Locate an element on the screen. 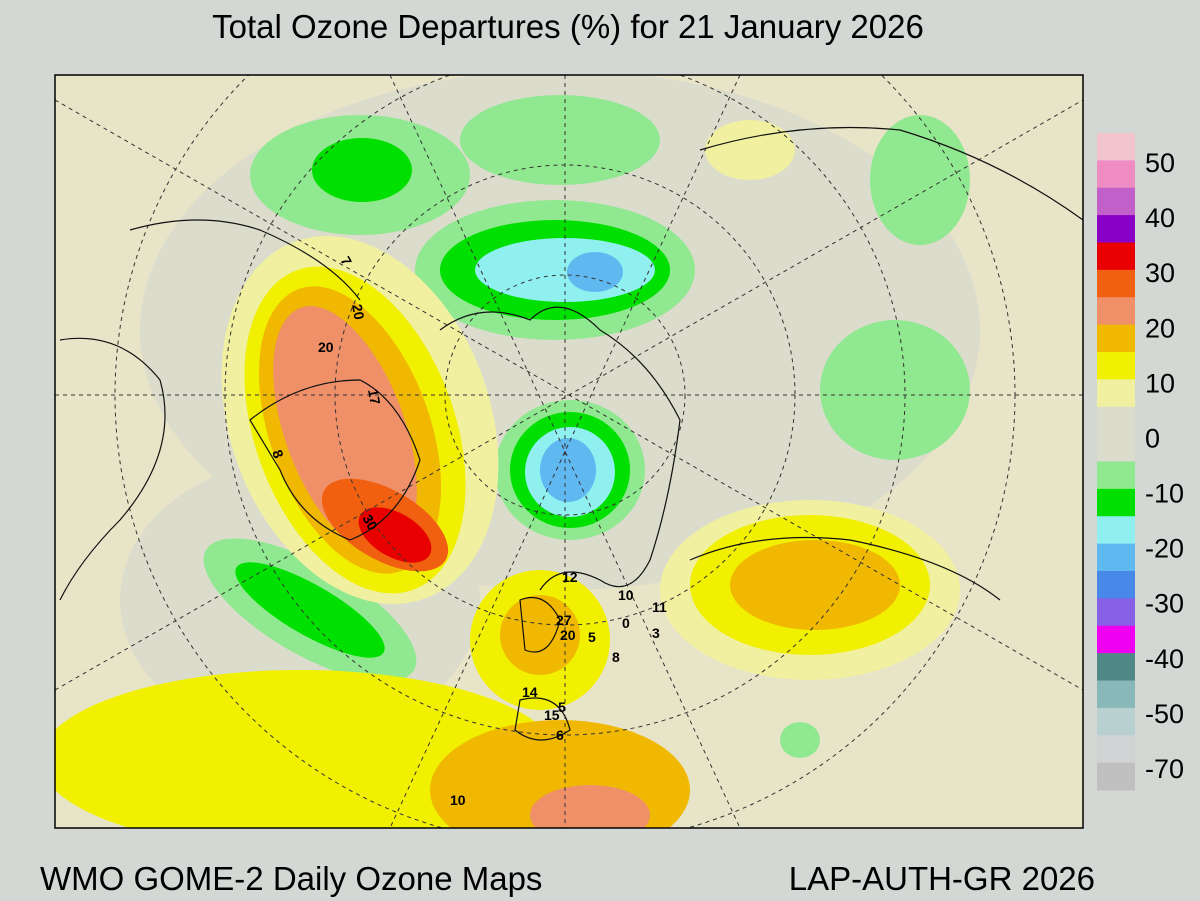 Image resolution: width=1200 pixels, height=901 pixels. station-label: 0 is located at coordinates (626, 623).